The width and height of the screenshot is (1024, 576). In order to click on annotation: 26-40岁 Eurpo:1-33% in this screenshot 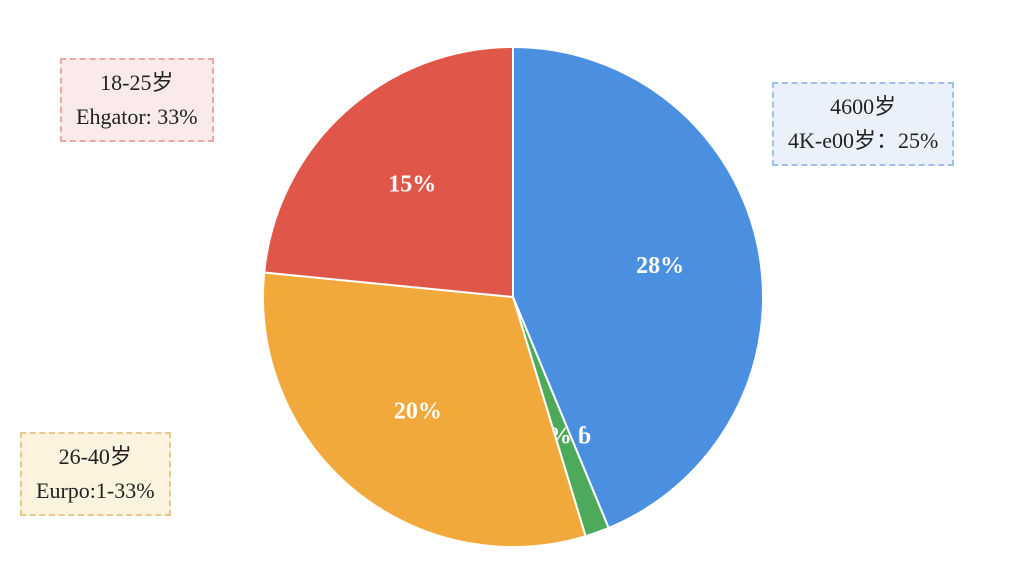, I will do `click(95, 474)`.